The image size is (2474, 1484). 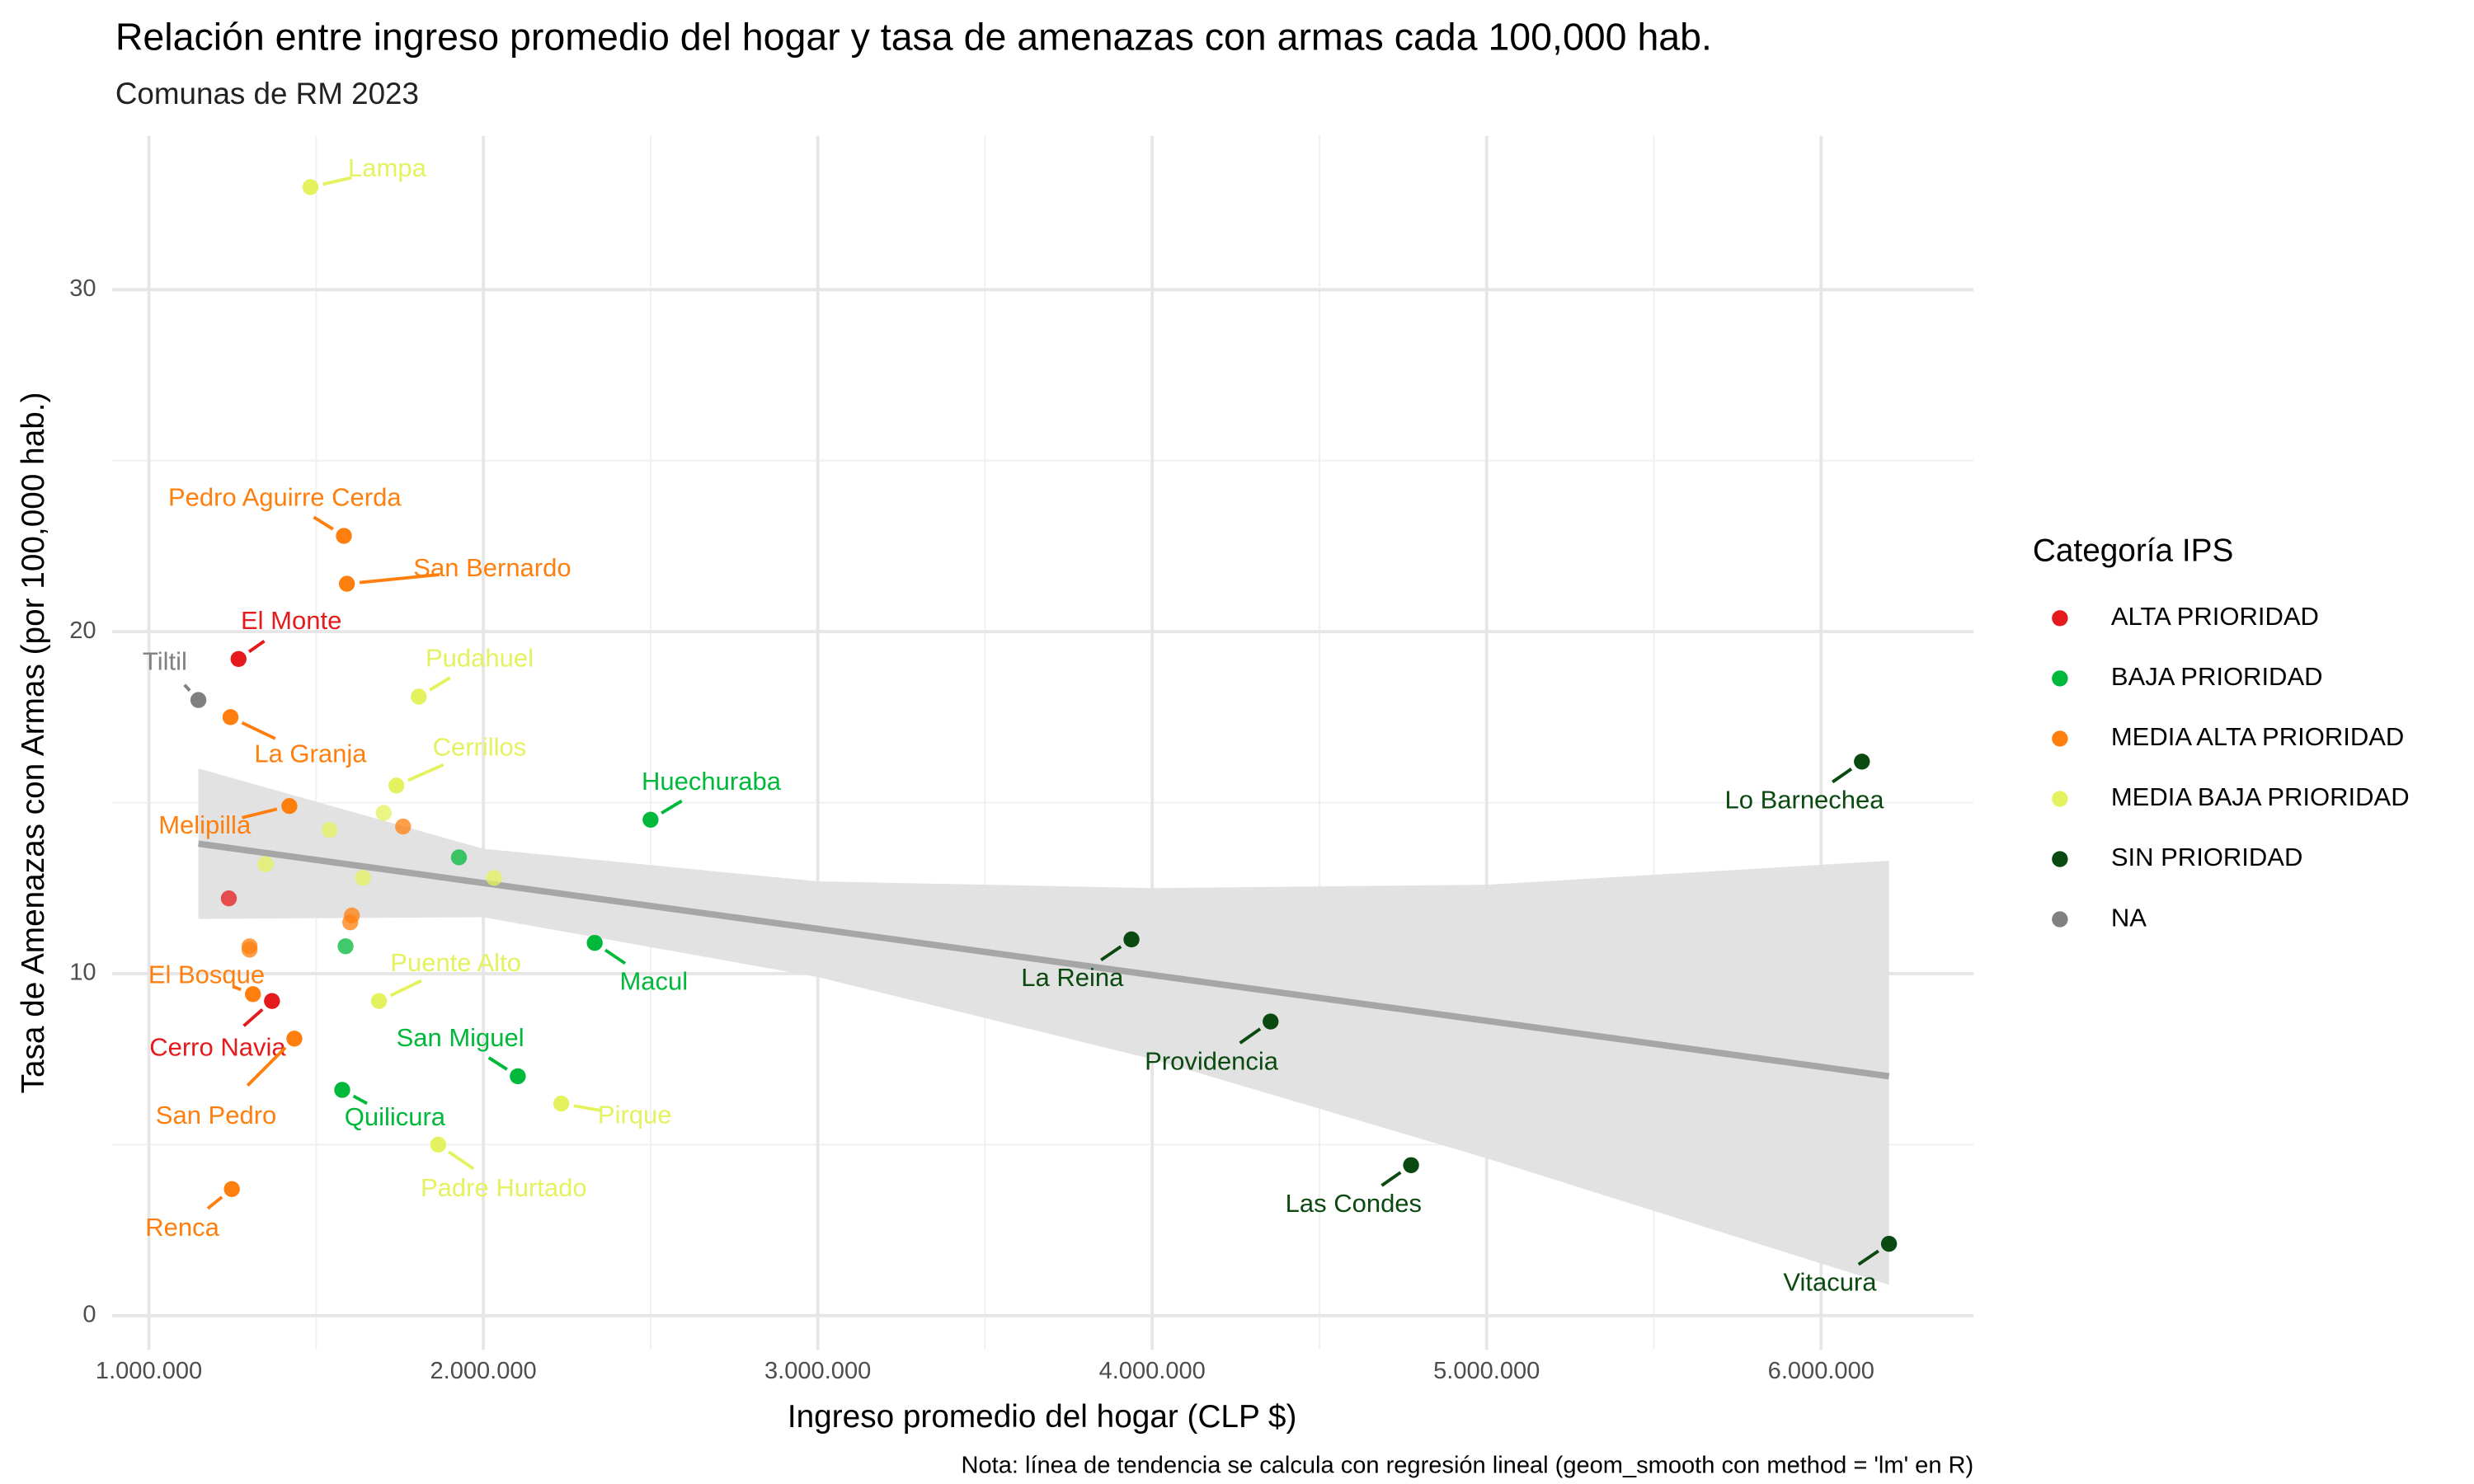 I want to click on point-label: Pudahuel, so click(x=480, y=658).